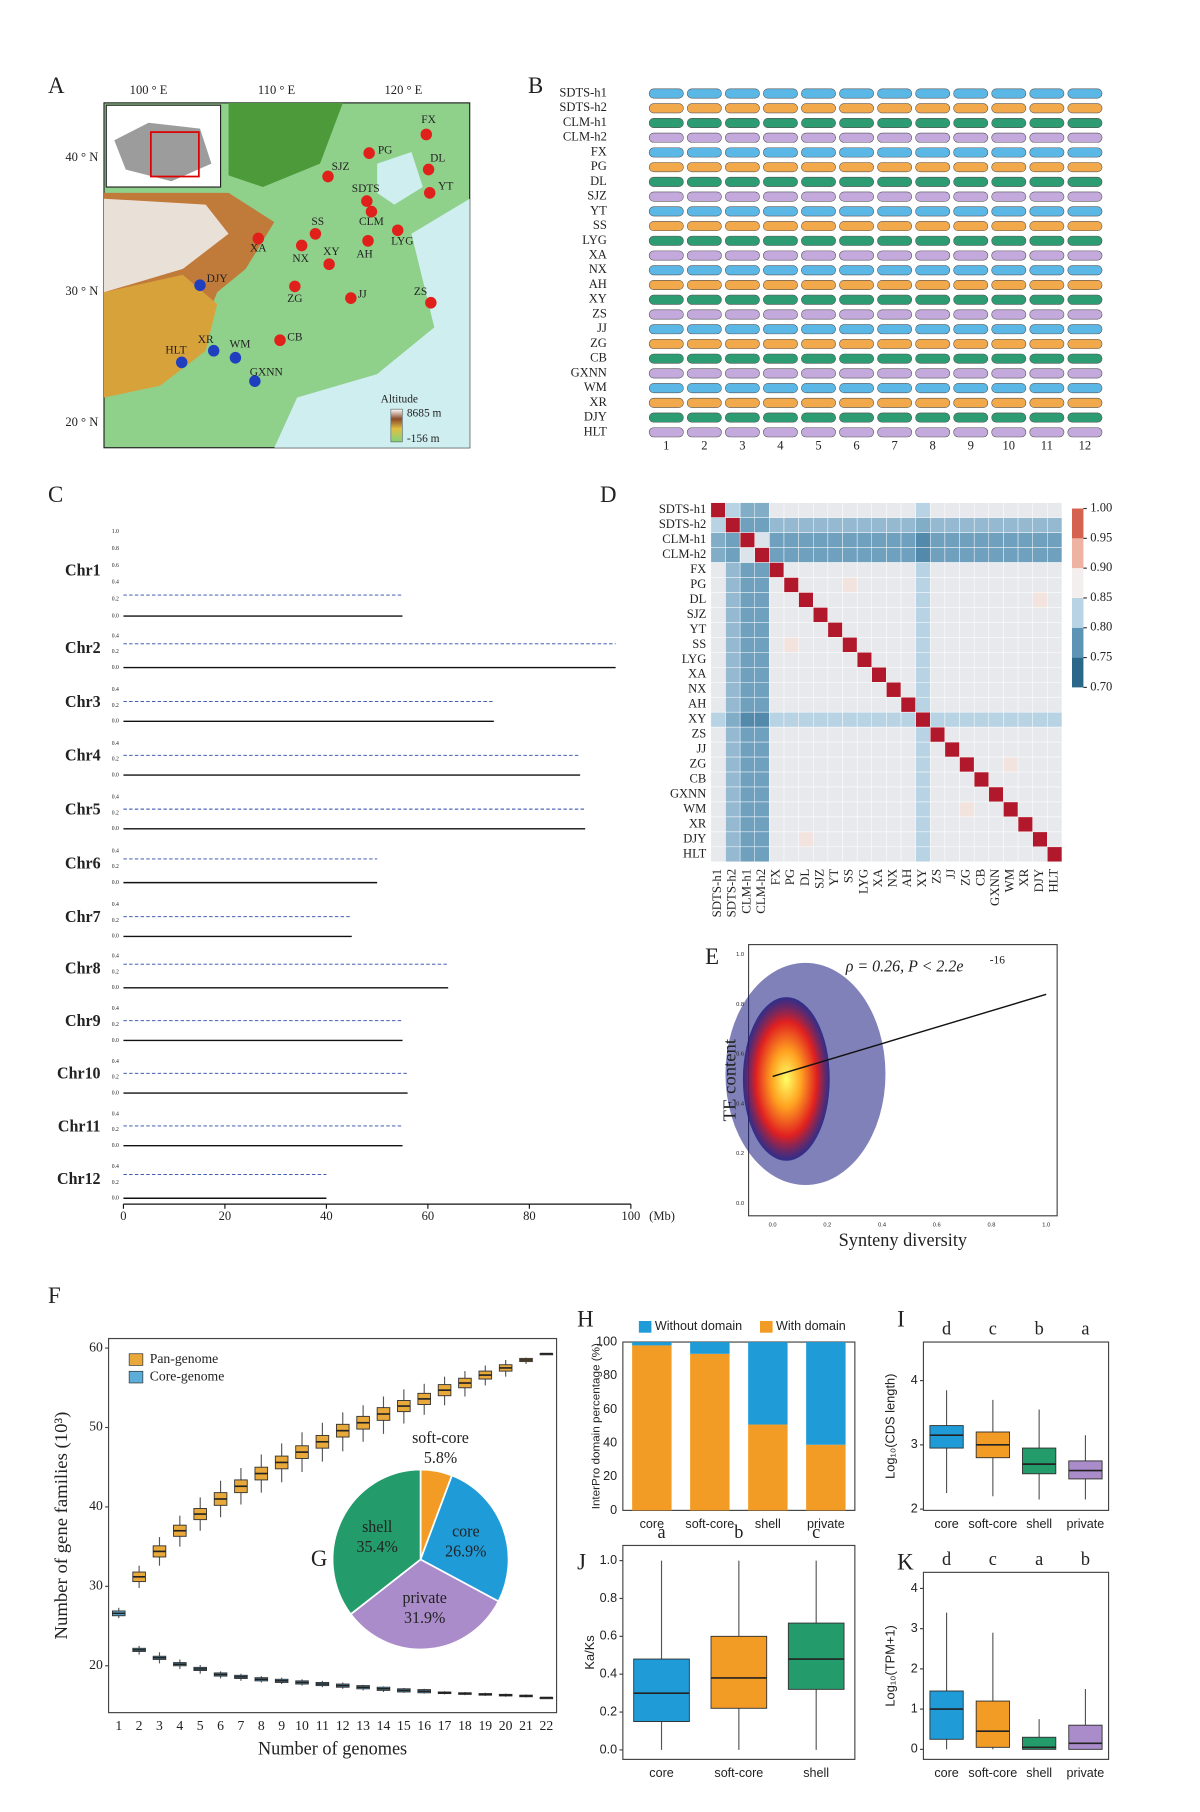  What do you see at coordinates (598, 299) in the screenshot?
I see `sample-label: XY` at bounding box center [598, 299].